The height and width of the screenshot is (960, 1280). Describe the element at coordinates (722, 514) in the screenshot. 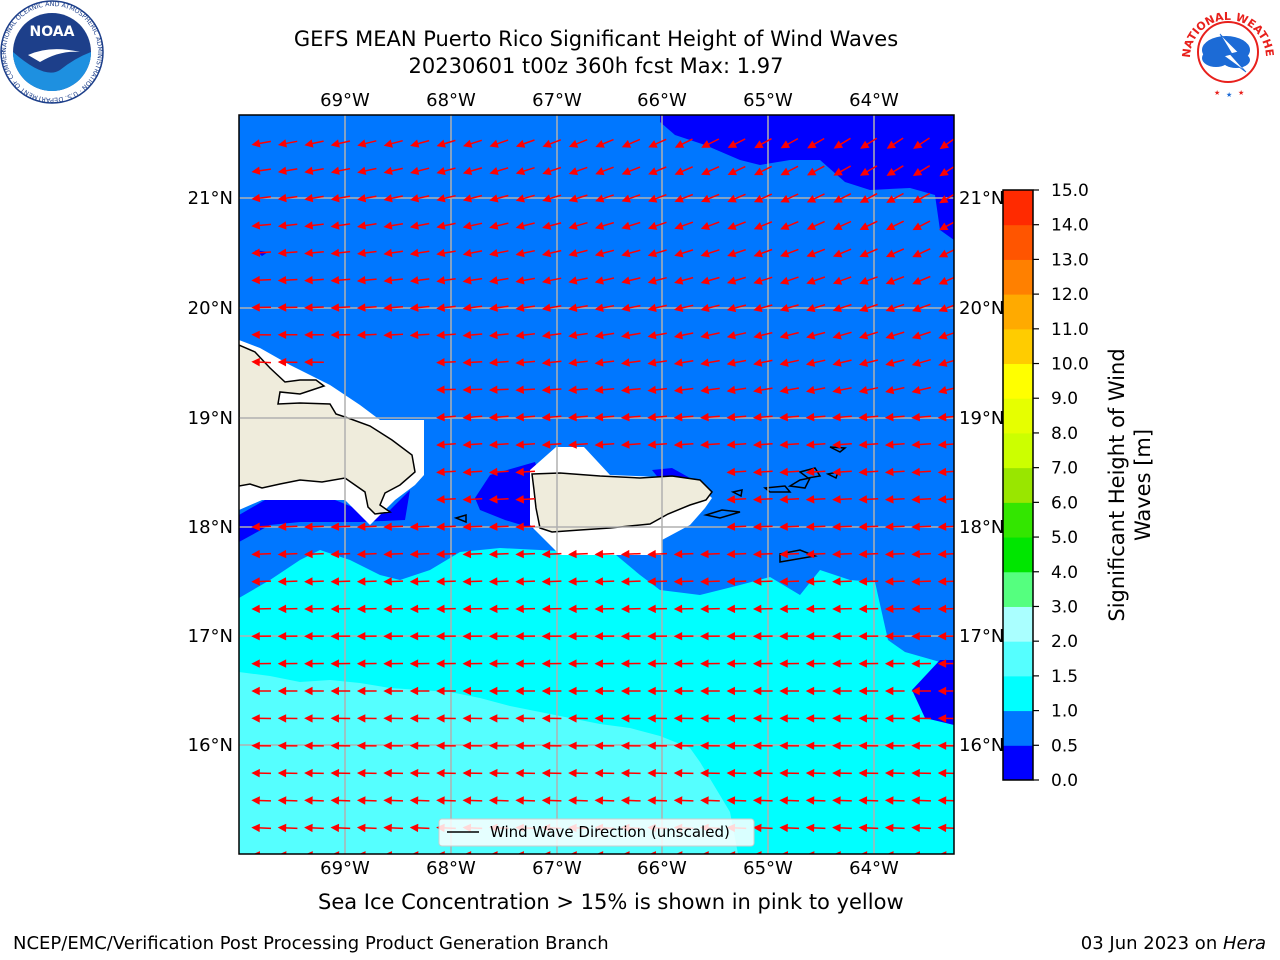

I see `island-vieques` at that location.